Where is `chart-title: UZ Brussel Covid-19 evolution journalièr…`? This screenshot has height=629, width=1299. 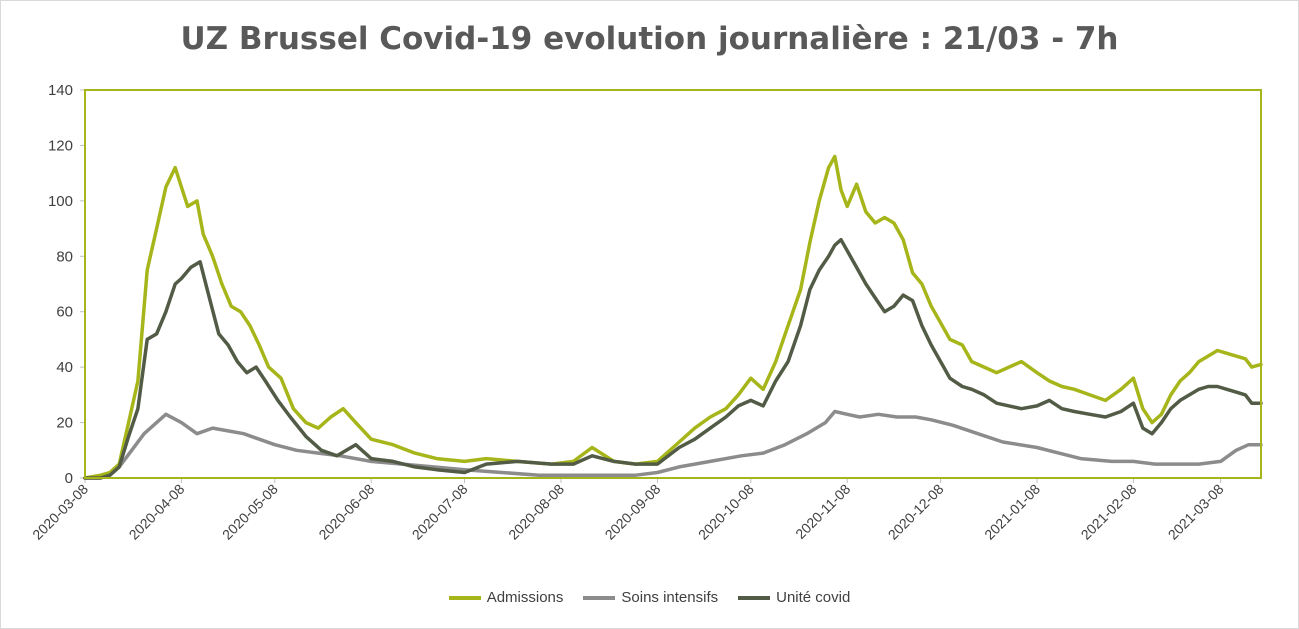
chart-title: UZ Brussel Covid-19 evolution journalièr… is located at coordinates (649, 39).